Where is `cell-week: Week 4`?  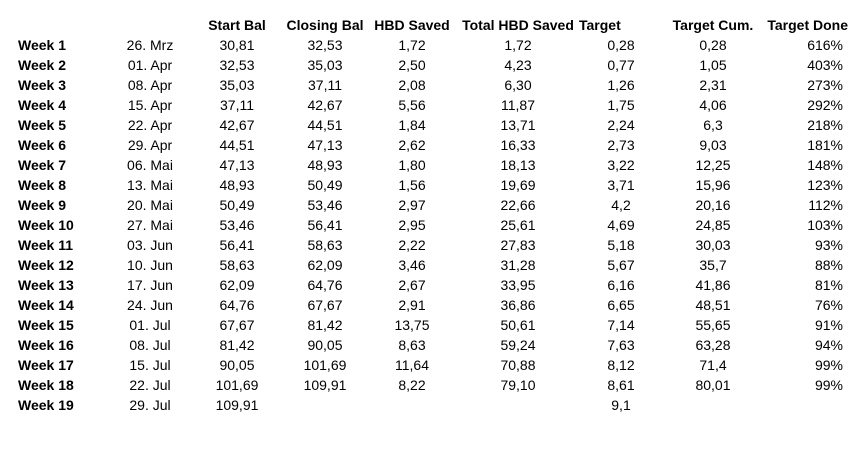
cell-week: Week 4 is located at coordinates (42, 105).